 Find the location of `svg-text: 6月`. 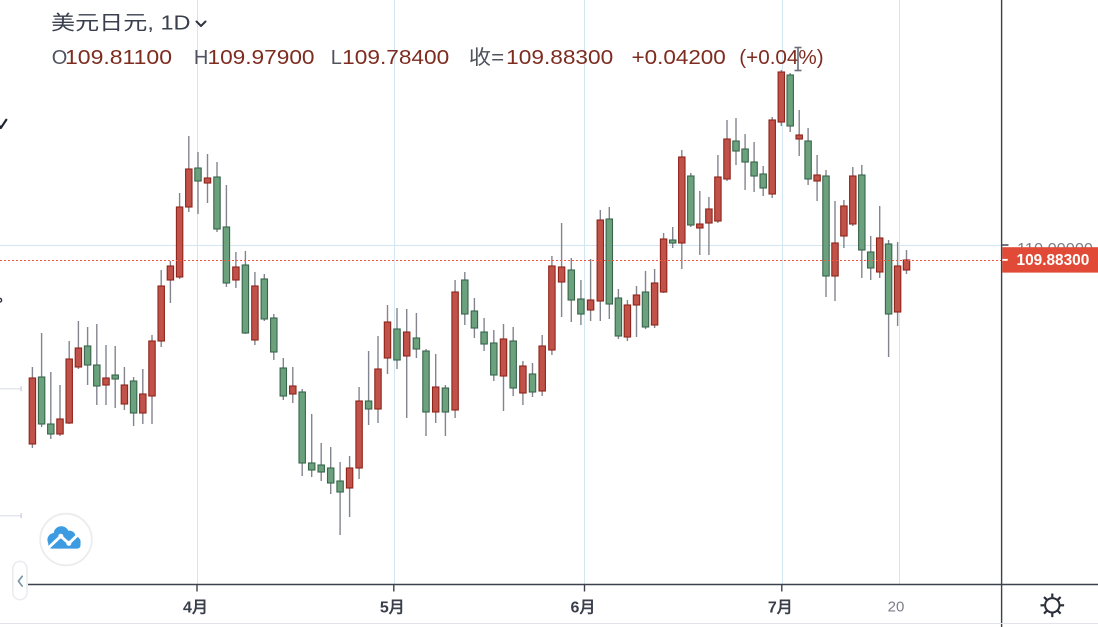

svg-text: 6月 is located at coordinates (583, 608).